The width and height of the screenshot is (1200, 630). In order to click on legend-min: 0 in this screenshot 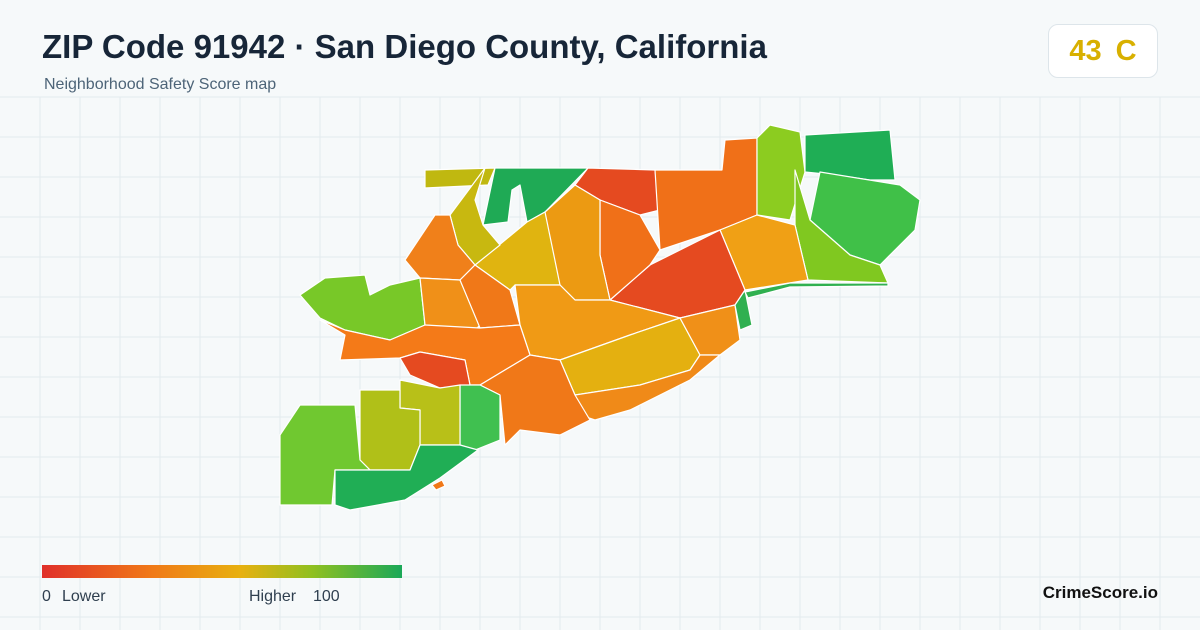, I will do `click(46, 596)`.